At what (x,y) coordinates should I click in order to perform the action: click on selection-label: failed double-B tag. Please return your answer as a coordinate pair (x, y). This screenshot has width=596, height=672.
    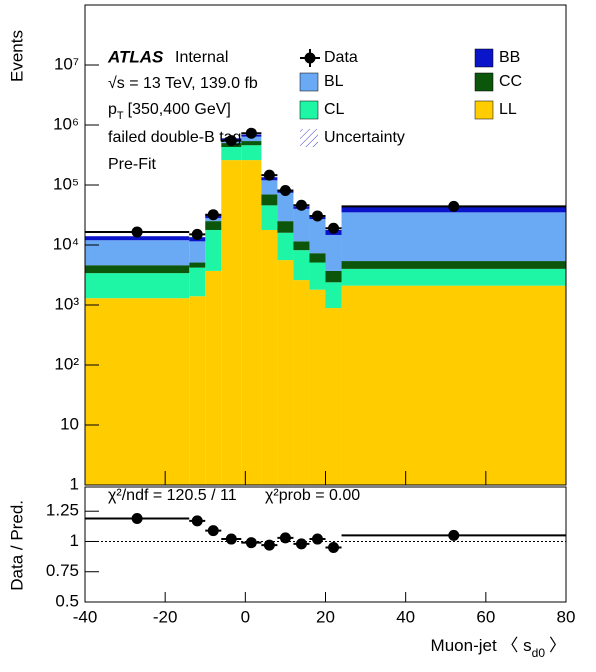
    Looking at the image, I should click on (174, 137).